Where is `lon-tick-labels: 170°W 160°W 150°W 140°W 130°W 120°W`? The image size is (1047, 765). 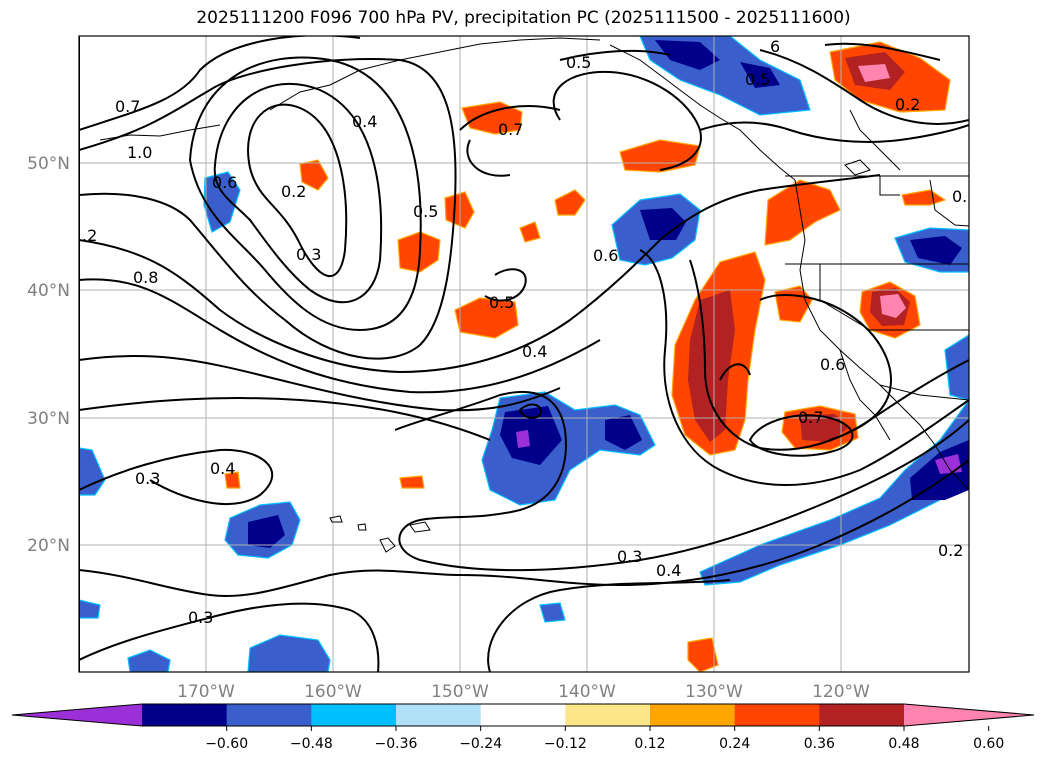
lon-tick-labels: 170°W 160°W 150°W 140°W 130°W 120°W is located at coordinates (523, 692).